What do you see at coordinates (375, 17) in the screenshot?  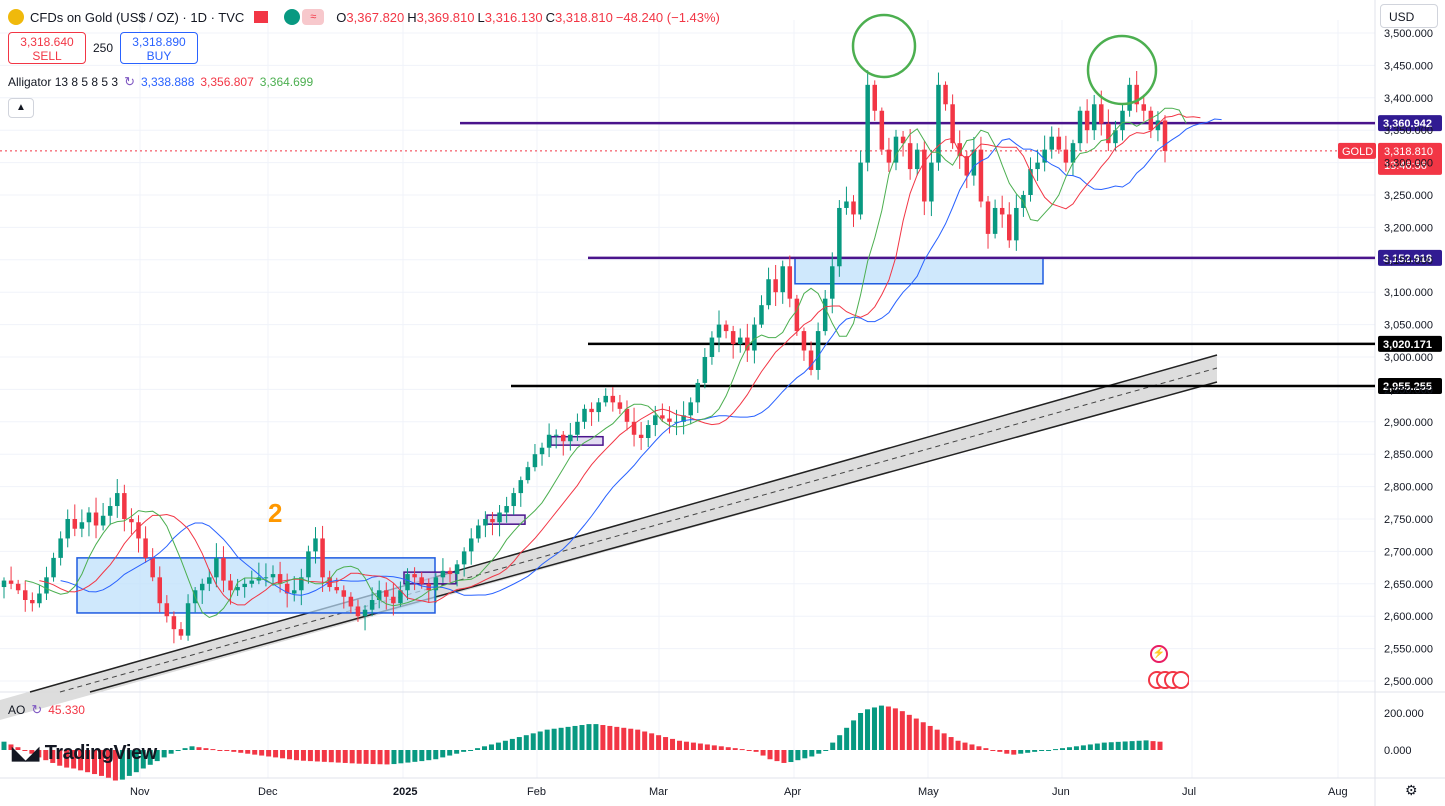 I see `ohlc-value: 3,367.820` at bounding box center [375, 17].